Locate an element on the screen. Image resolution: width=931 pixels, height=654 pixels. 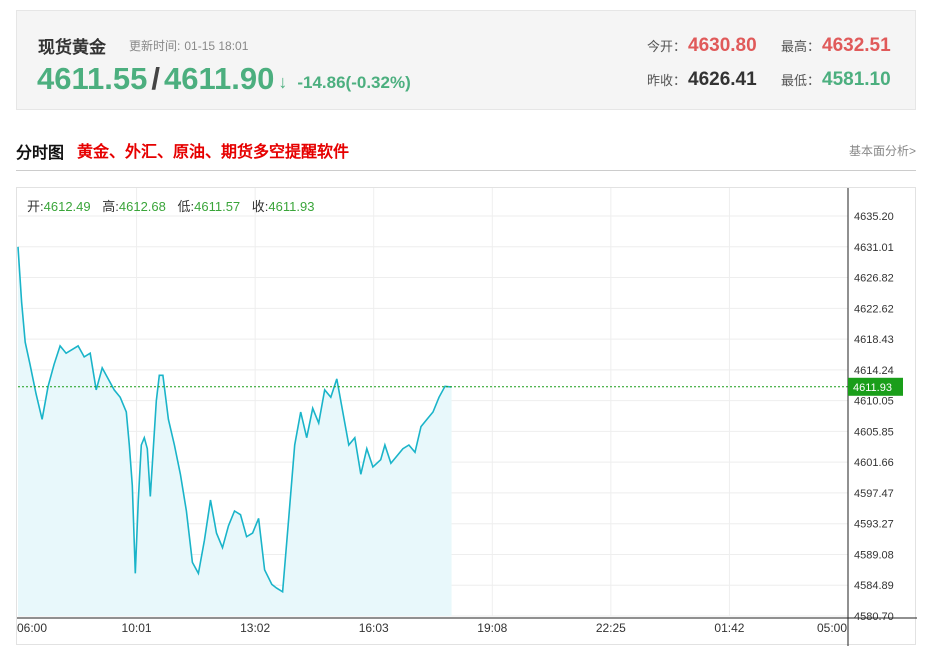
x-tick-label: 13:02 is located at coordinates (255, 628).